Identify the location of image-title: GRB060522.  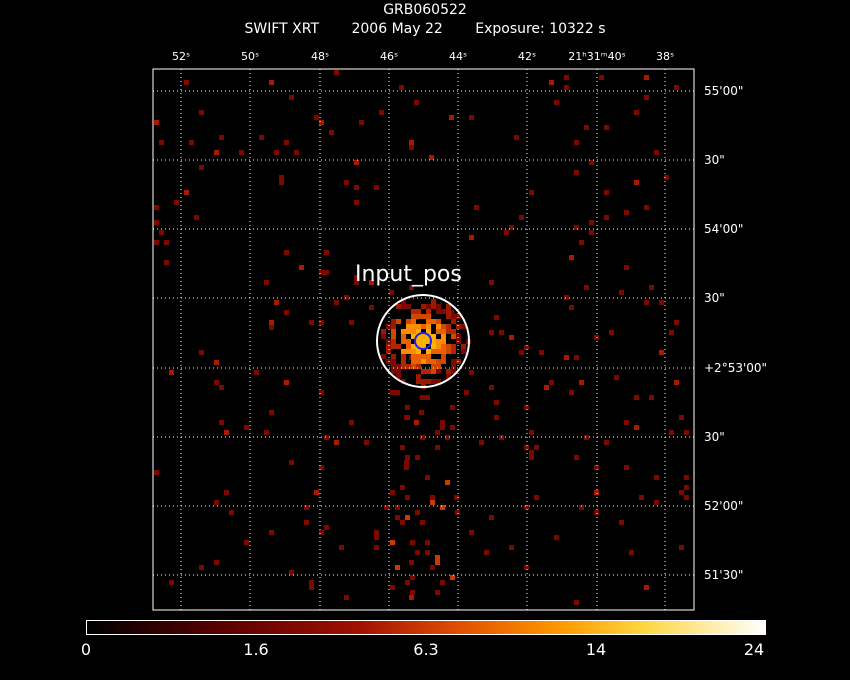
(425, 10).